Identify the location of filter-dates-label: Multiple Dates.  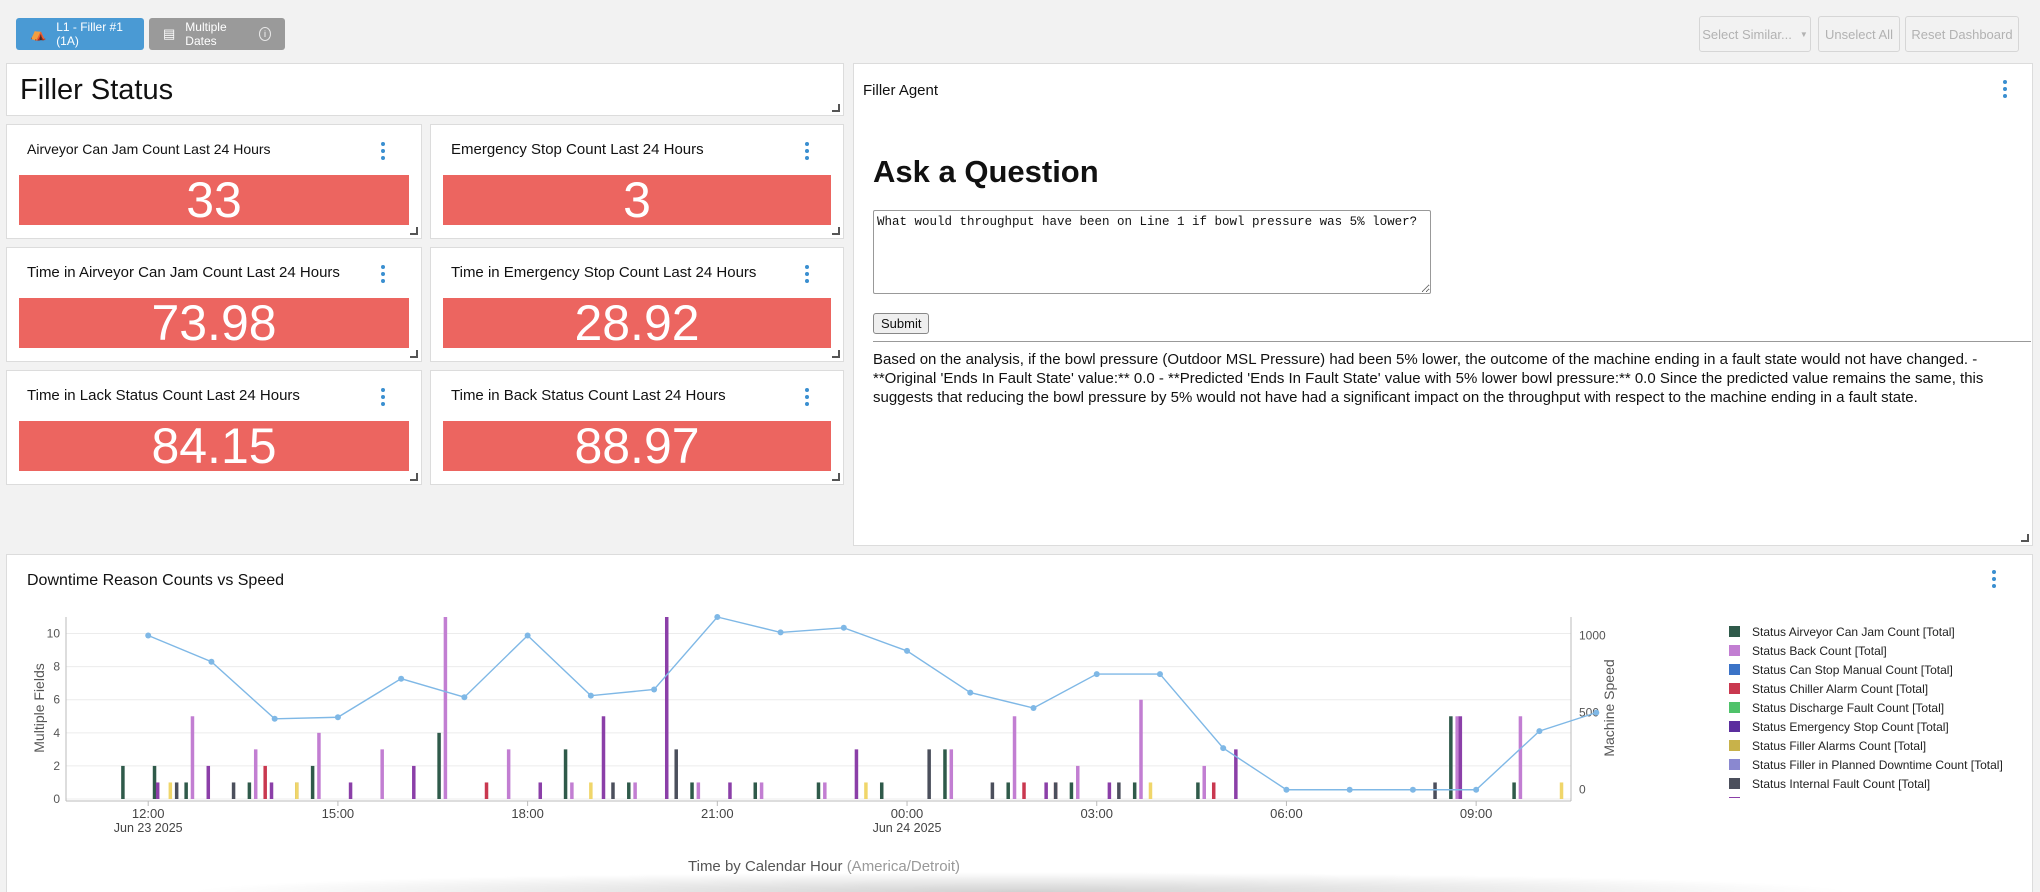
(206, 34).